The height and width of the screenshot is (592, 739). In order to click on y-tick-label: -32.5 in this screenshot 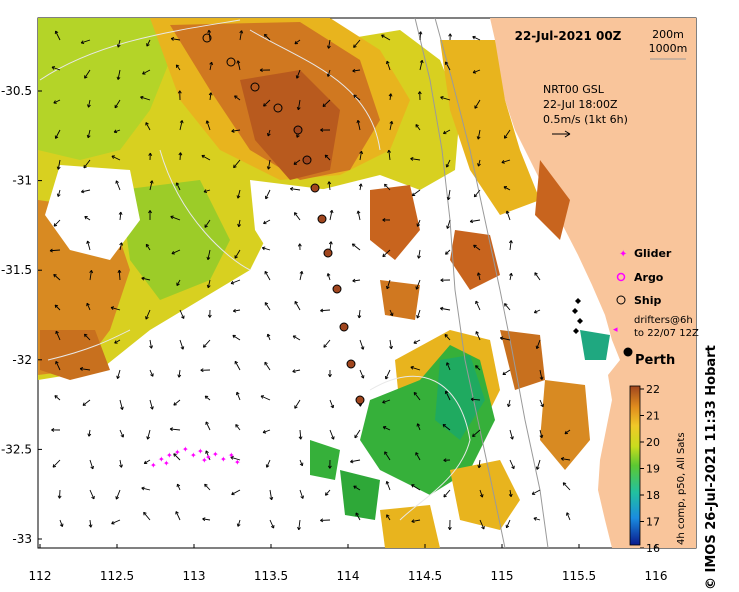, I will do `click(16, 449)`.